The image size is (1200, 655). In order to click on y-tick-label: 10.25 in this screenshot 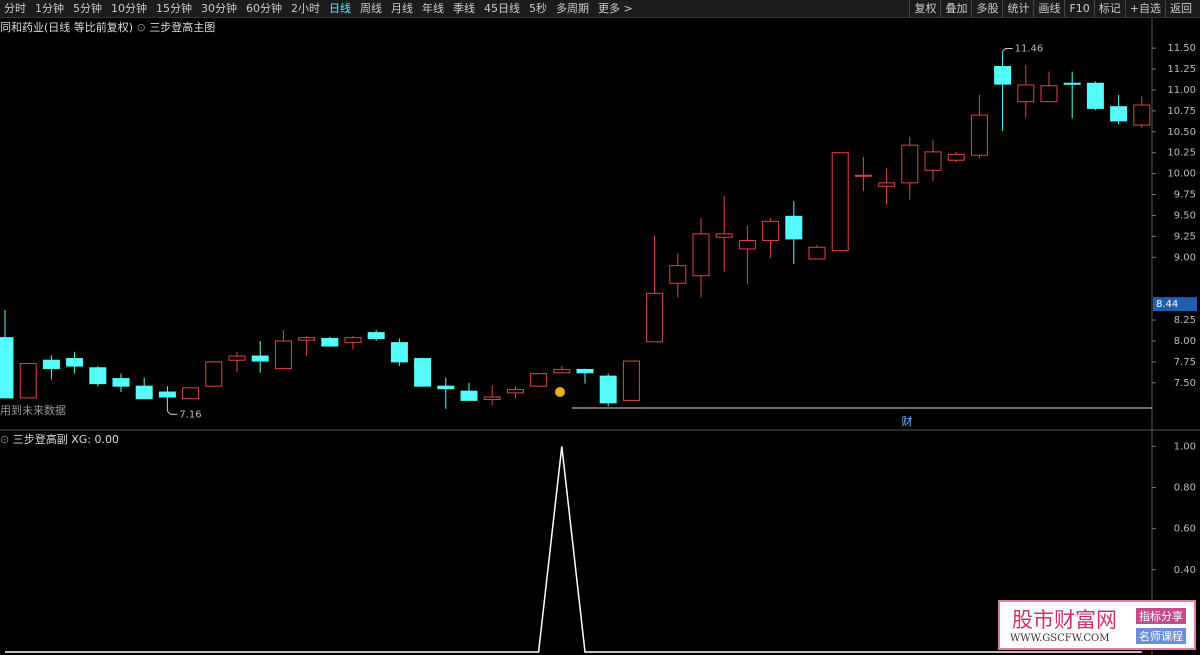, I will do `click(1181, 153)`.